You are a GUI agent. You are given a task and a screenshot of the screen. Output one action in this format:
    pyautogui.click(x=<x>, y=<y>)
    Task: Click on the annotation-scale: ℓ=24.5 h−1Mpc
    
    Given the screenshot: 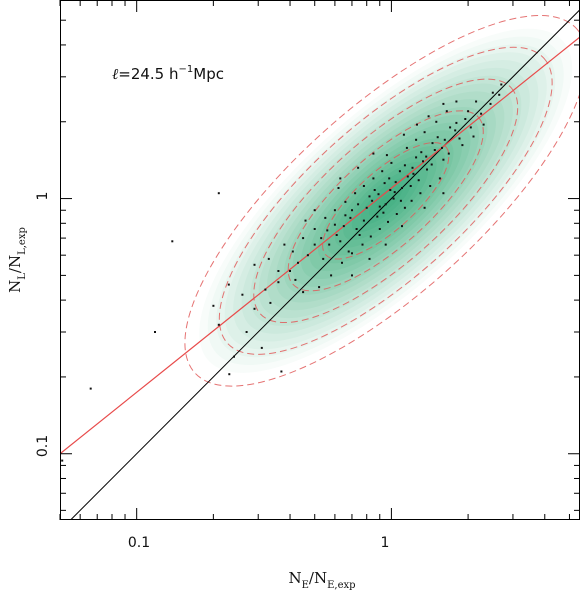 What is the action you would take?
    pyautogui.click(x=168, y=73)
    